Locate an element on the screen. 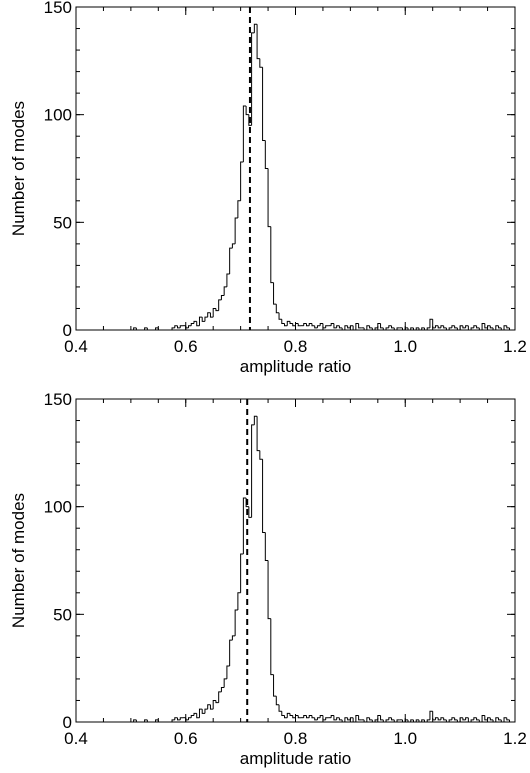  x-axis-label: amplitude ratio is located at coordinates (296, 758).